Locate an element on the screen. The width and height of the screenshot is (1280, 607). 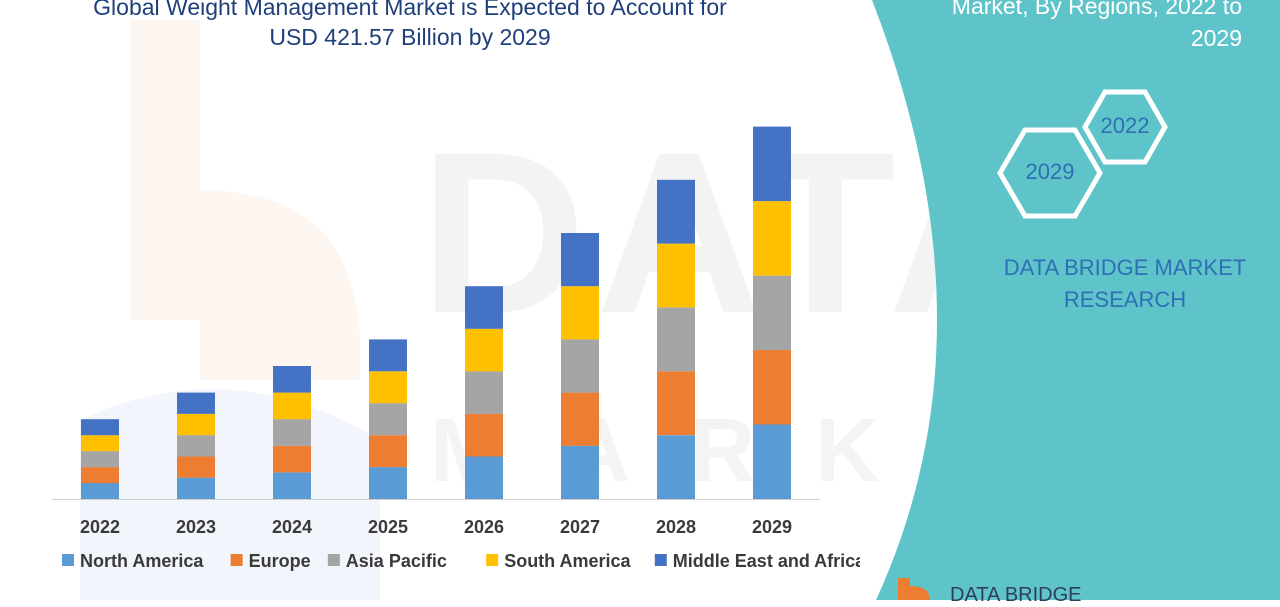
legend-label-asia-pacific: Asia Pacific is located at coordinates (396, 561).